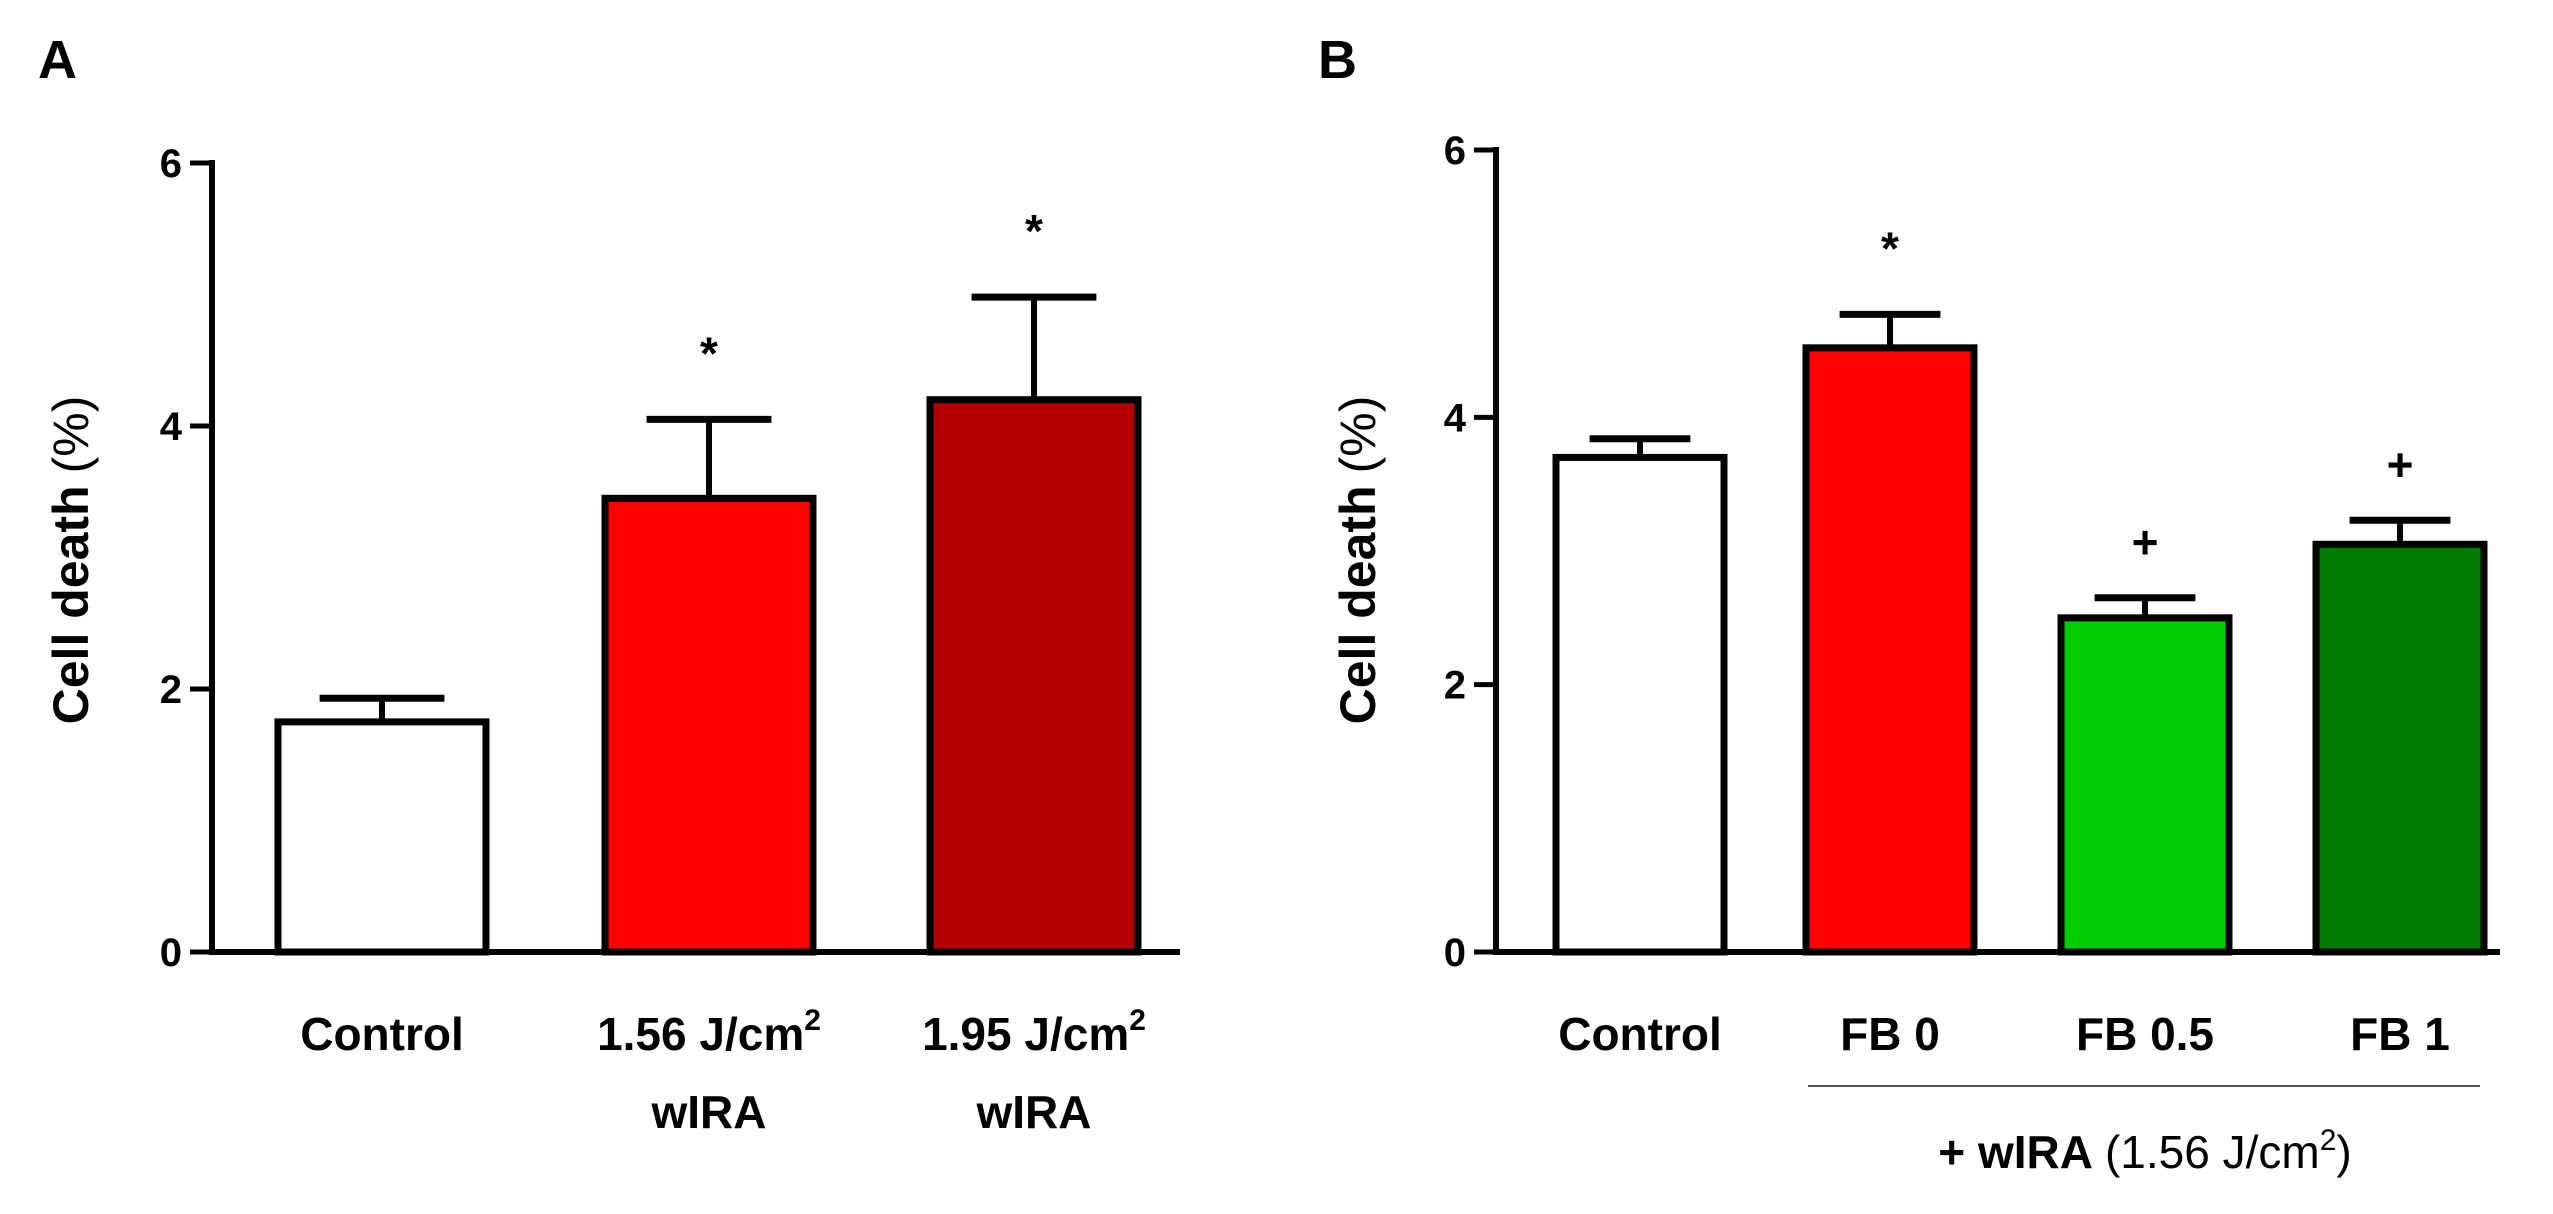  What do you see at coordinates (1890, 248) in the screenshot?
I see `panel-b-significance-marker: *` at bounding box center [1890, 248].